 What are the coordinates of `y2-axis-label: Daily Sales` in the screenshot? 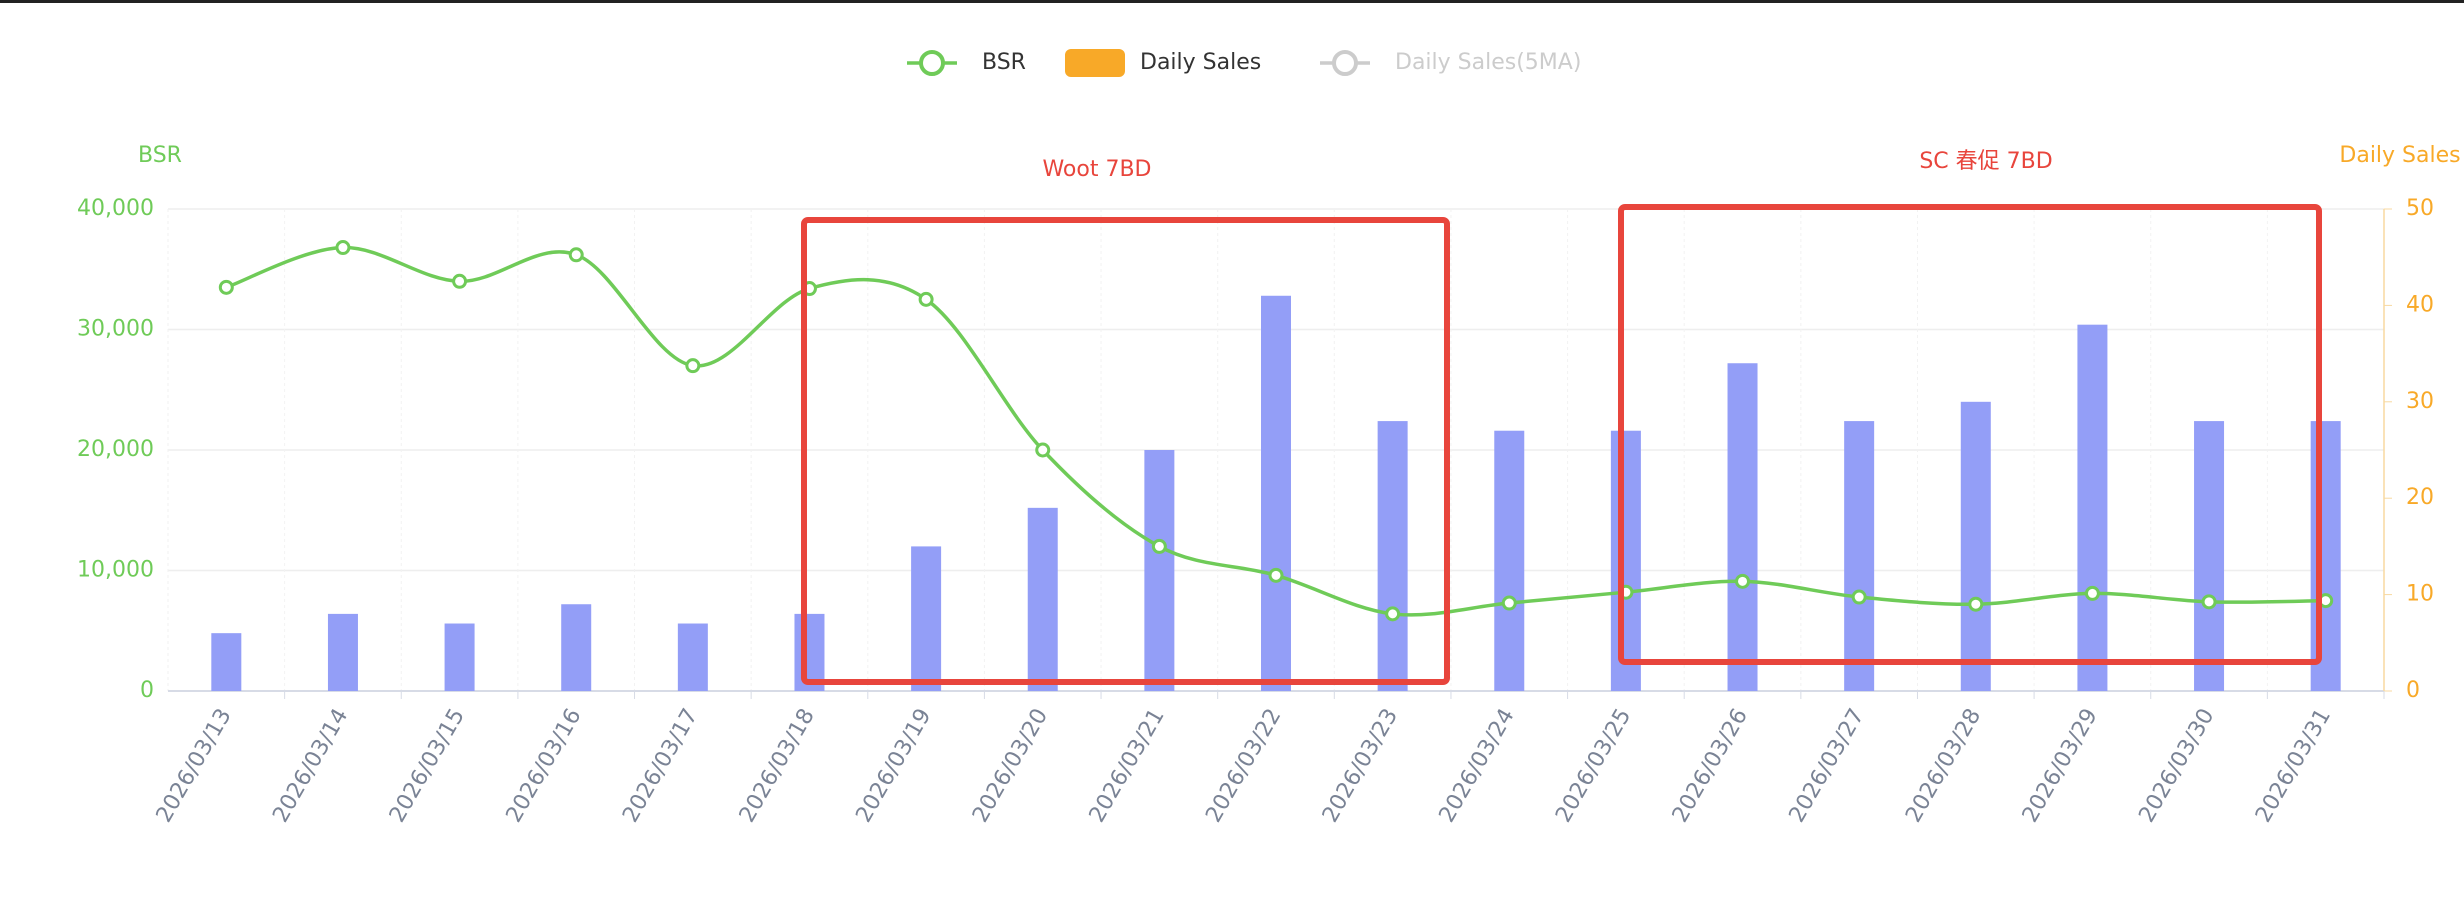 It's located at (2399, 155).